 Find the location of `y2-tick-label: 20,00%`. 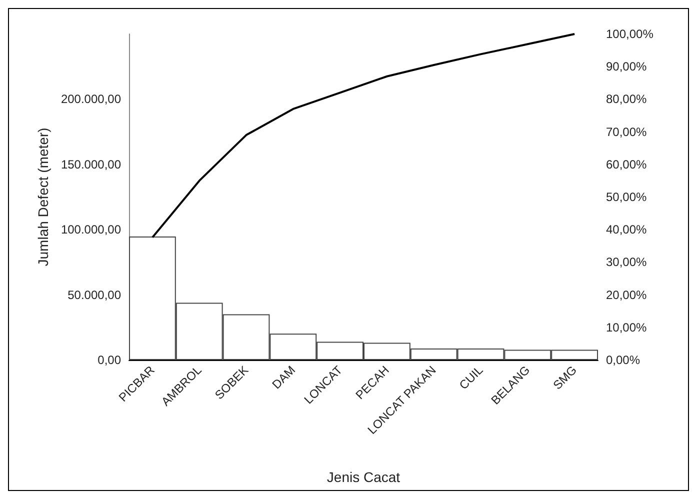

y2-tick-label: 20,00% is located at coordinates (627, 295).